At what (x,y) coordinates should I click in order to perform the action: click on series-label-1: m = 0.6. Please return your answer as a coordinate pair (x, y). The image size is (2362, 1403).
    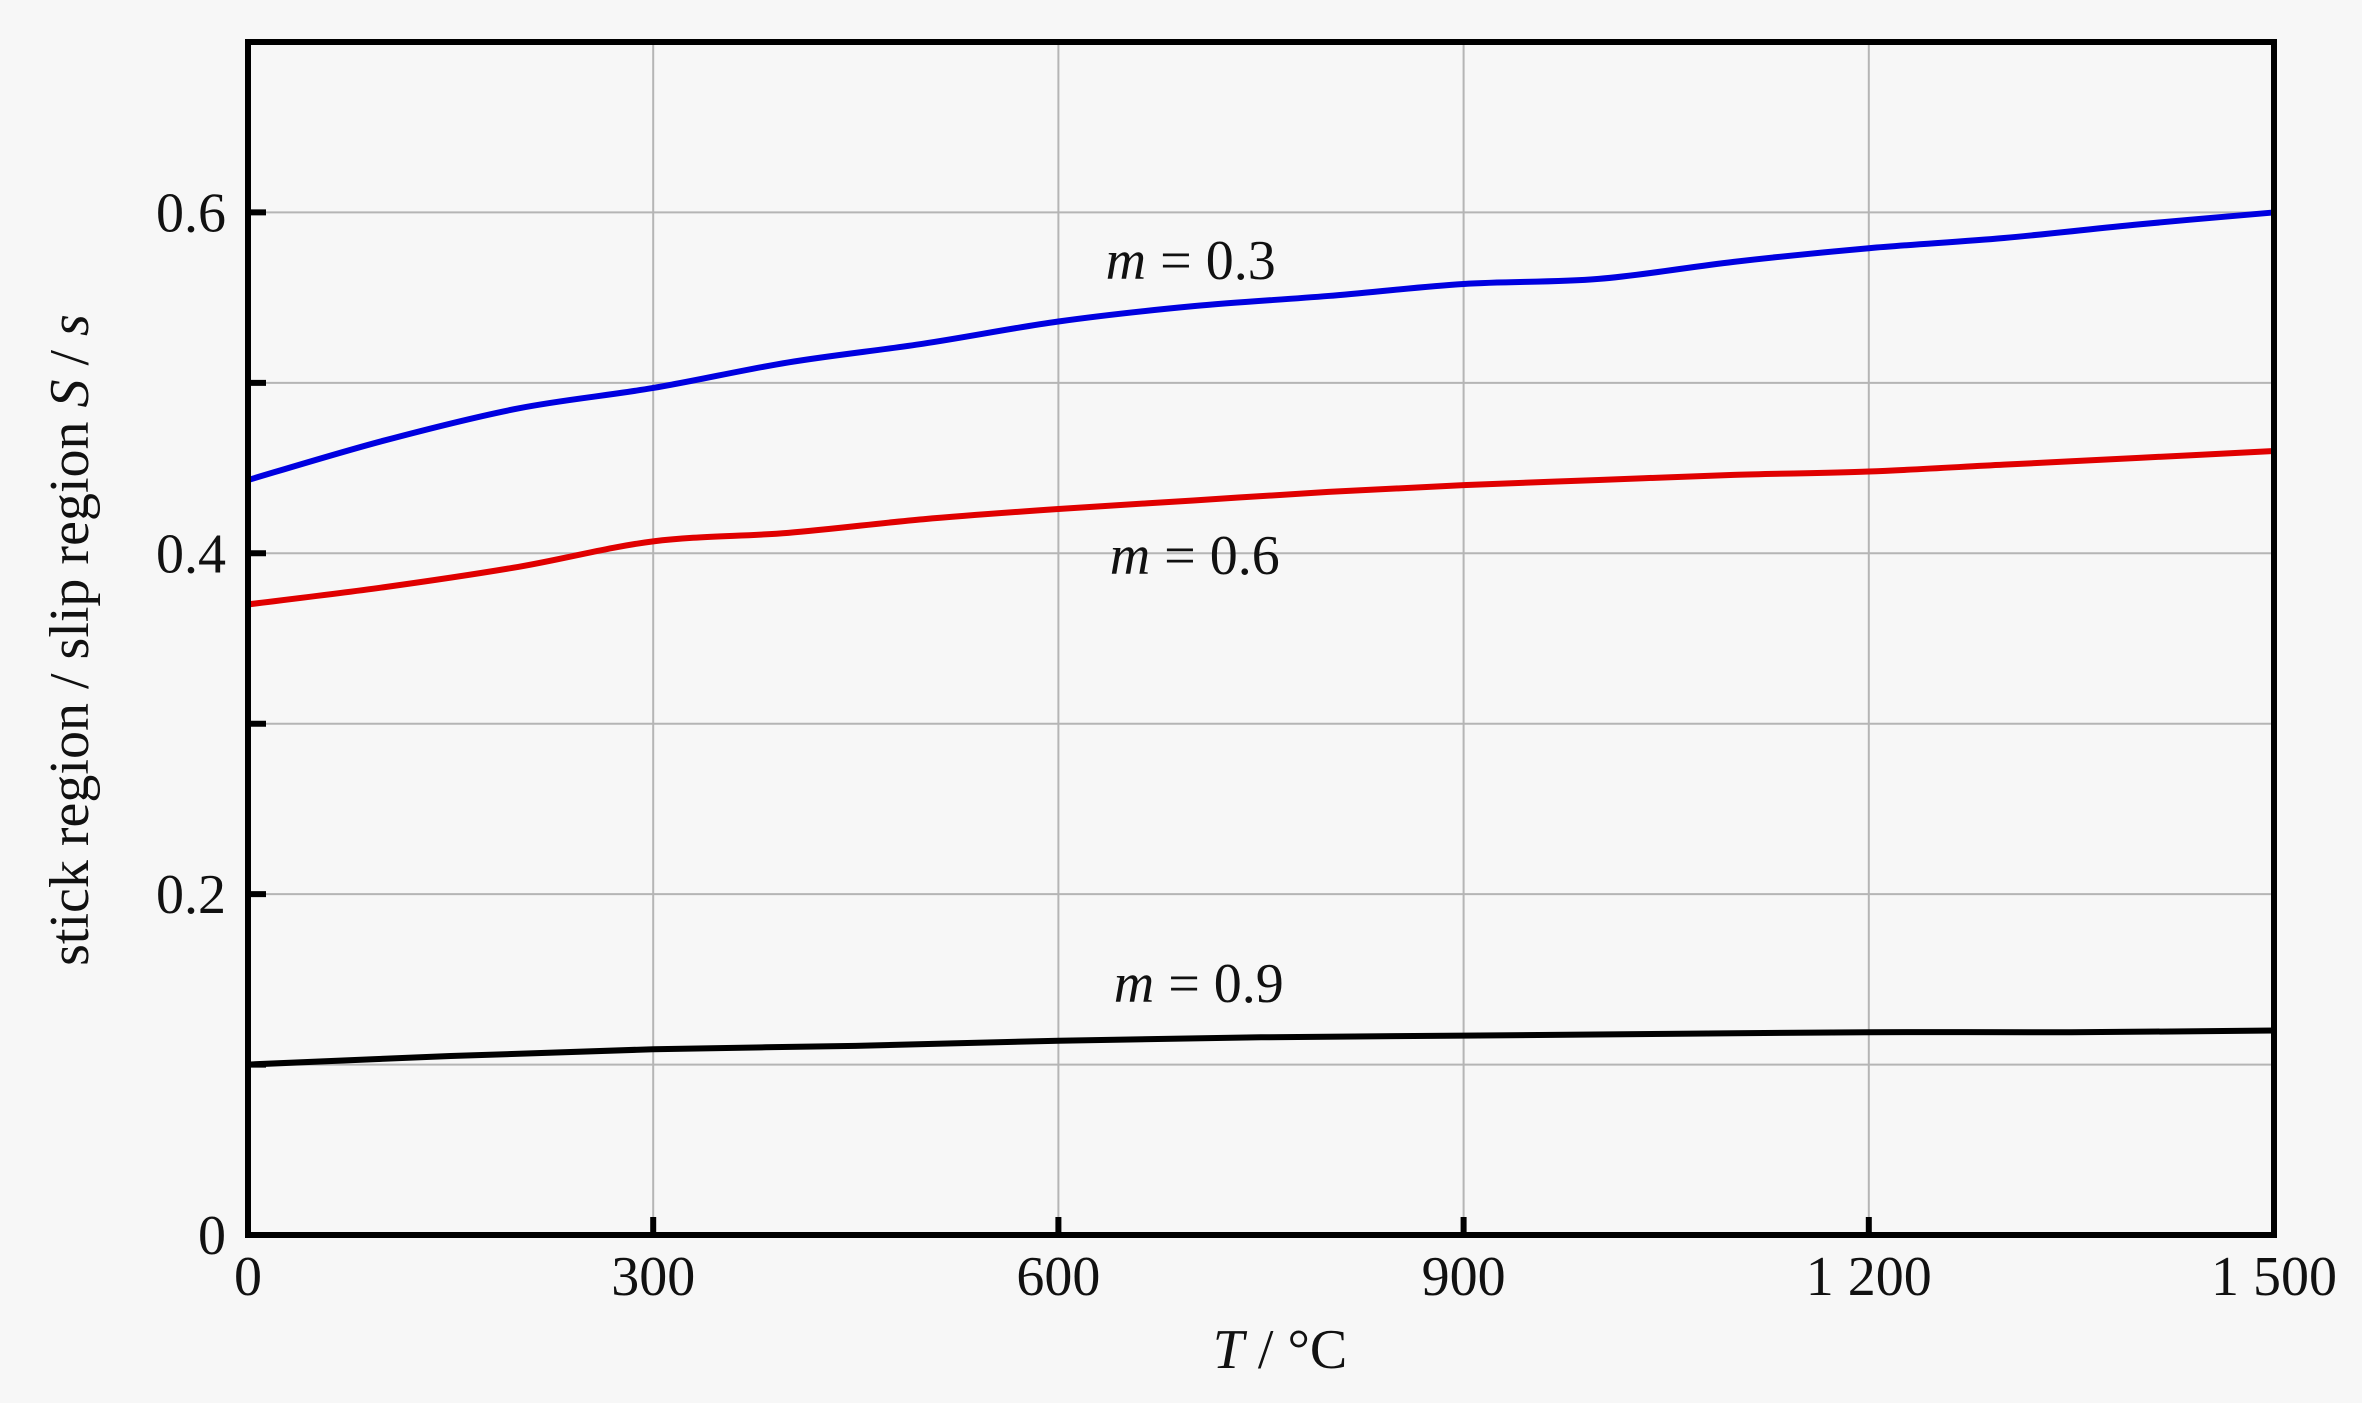
    Looking at the image, I should click on (1195, 556).